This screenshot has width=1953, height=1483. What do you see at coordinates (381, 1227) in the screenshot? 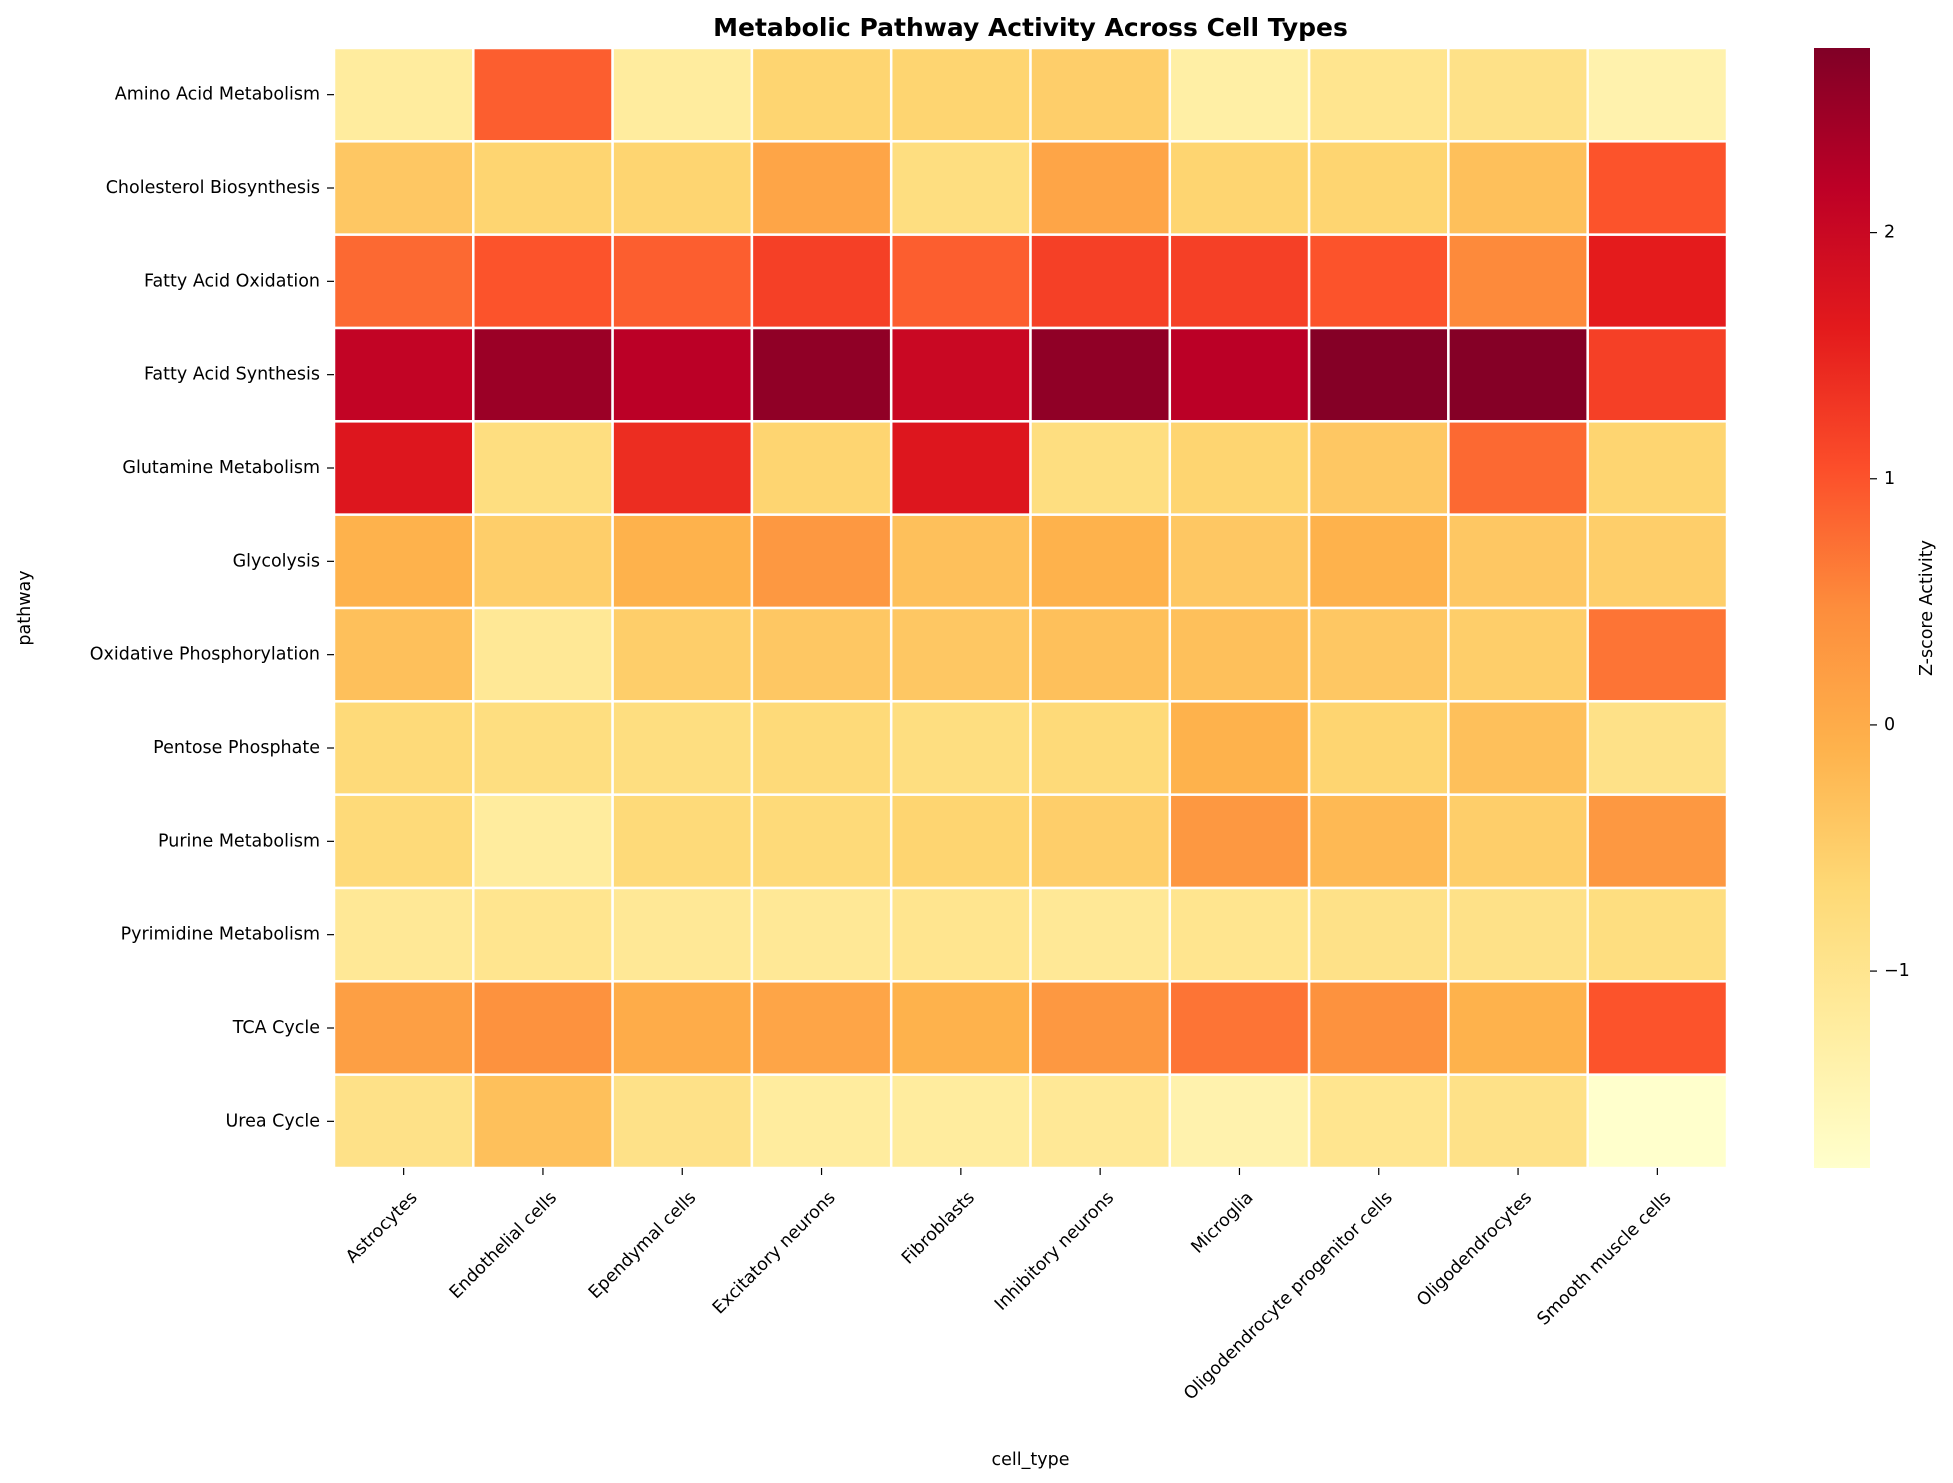
I see `x-tick-label: Astrocytes` at bounding box center [381, 1227].